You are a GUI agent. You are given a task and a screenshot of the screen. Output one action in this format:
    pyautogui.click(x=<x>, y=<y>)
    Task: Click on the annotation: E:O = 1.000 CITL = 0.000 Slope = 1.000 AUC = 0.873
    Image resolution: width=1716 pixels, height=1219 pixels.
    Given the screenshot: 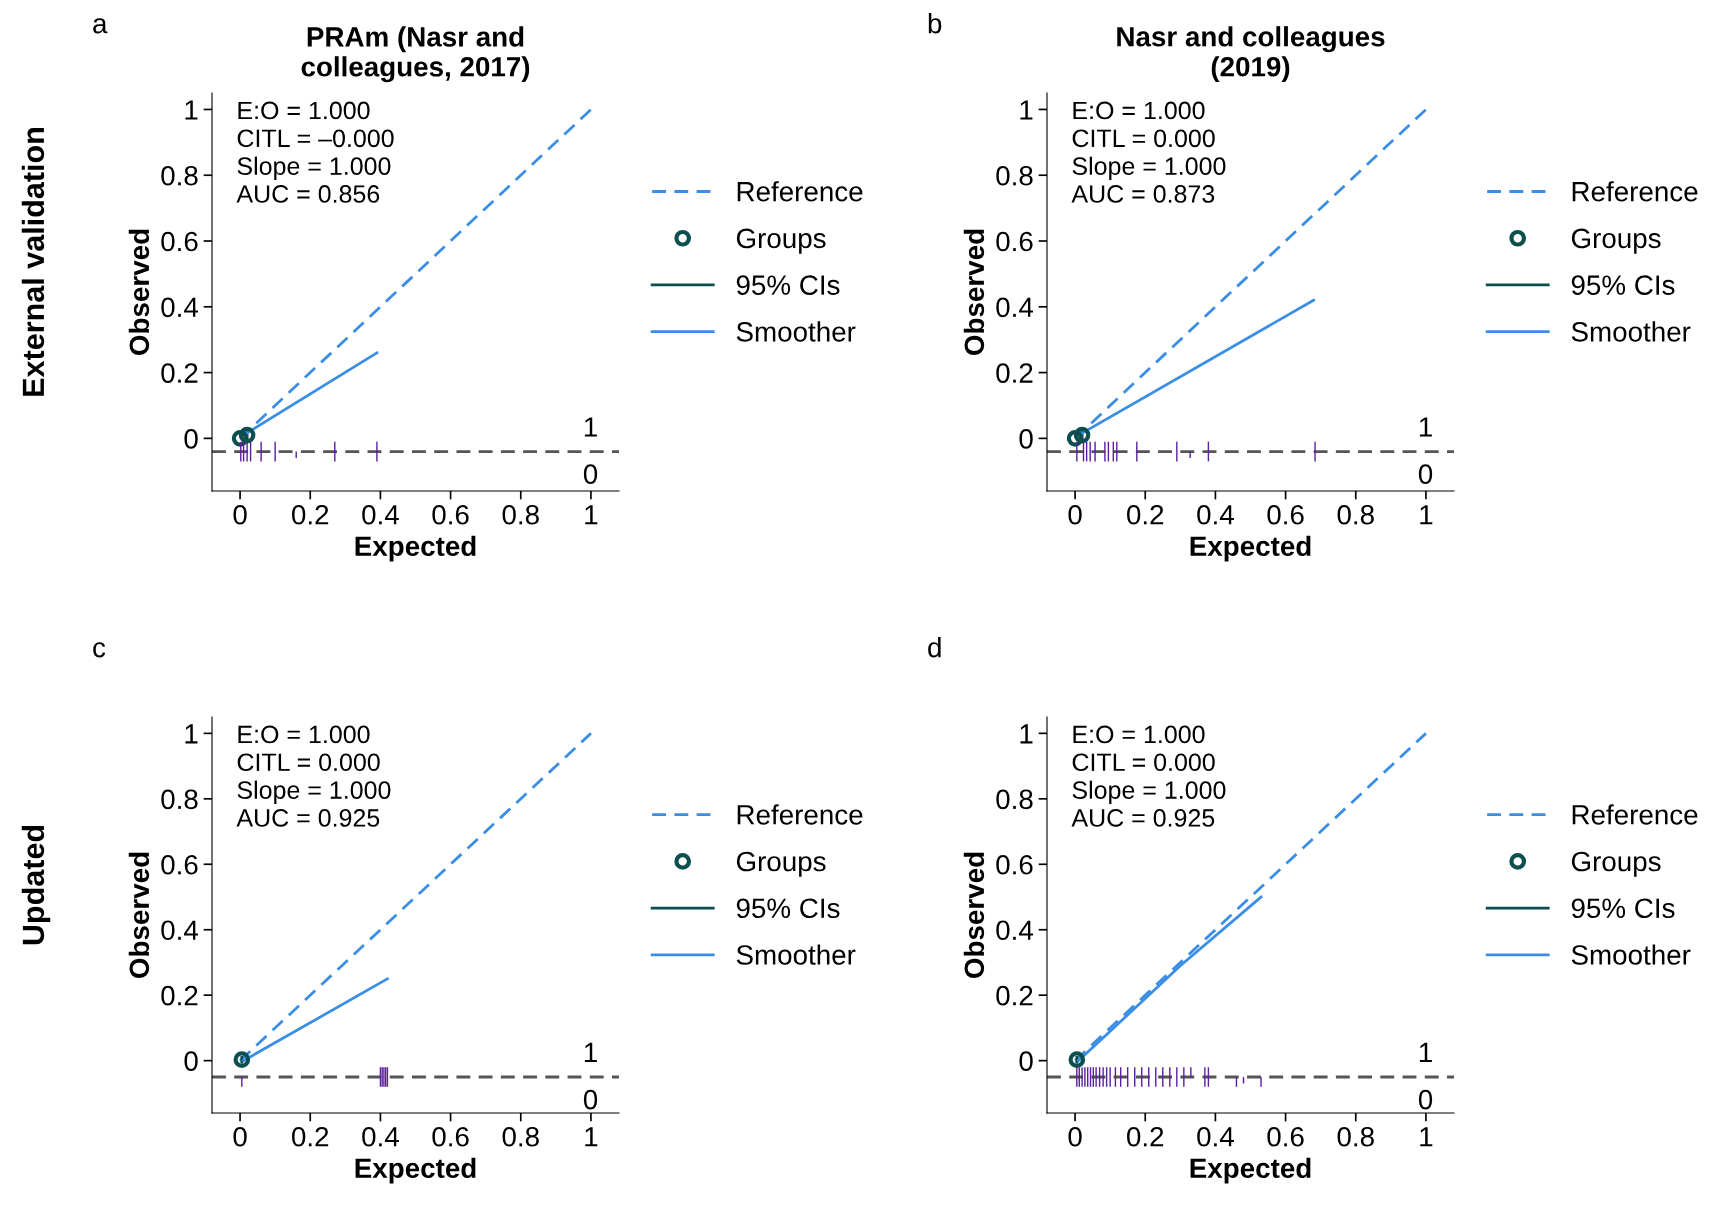 What is the action you would take?
    pyautogui.click(x=1148, y=152)
    